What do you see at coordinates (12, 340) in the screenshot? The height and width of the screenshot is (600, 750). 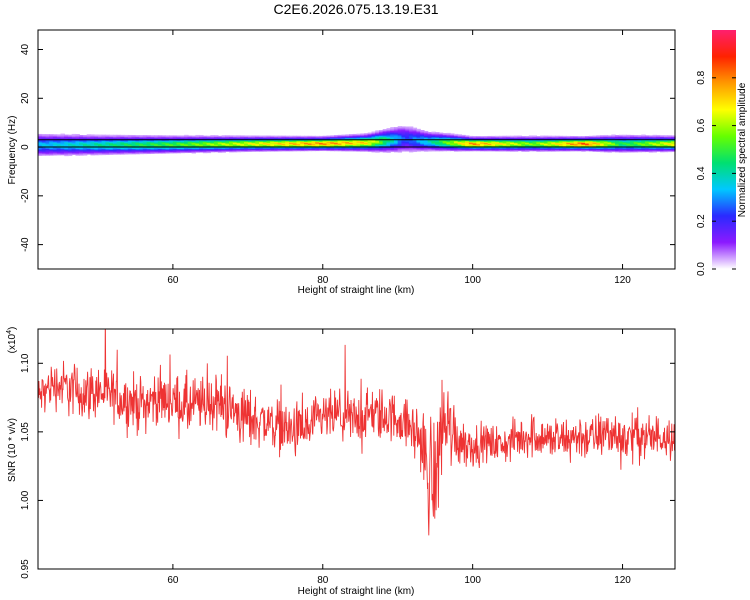 I see `snr-multiplier-label: (x104)` at bounding box center [12, 340].